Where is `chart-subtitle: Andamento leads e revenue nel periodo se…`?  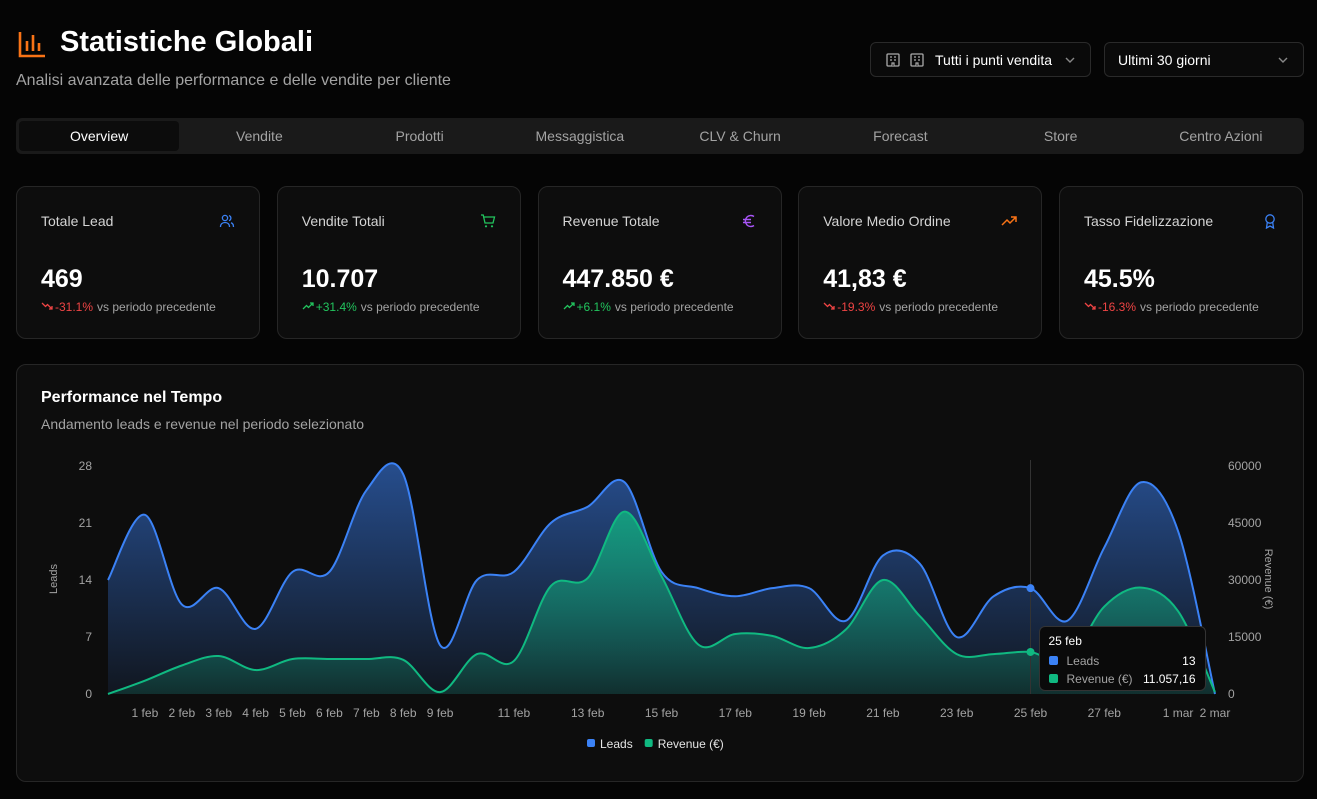
chart-subtitle: Andamento leads e revenue nel periodo se… is located at coordinates (203, 424).